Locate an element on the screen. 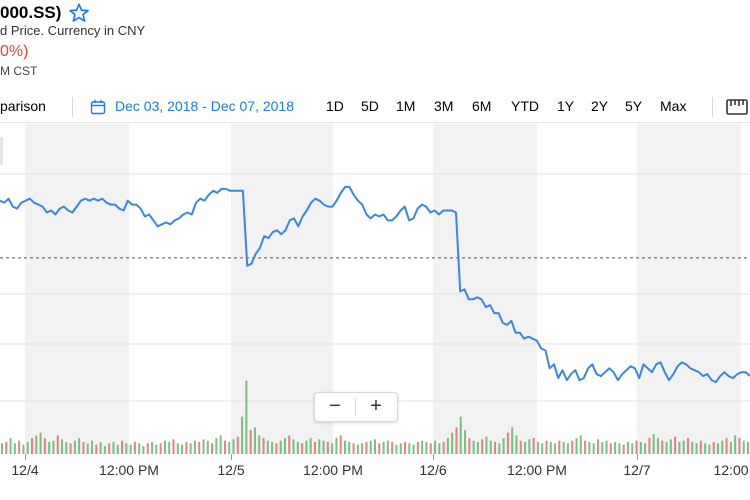 Image resolution: width=750 pixels, height=500 pixels. zoom-divider is located at coordinates (355, 407).